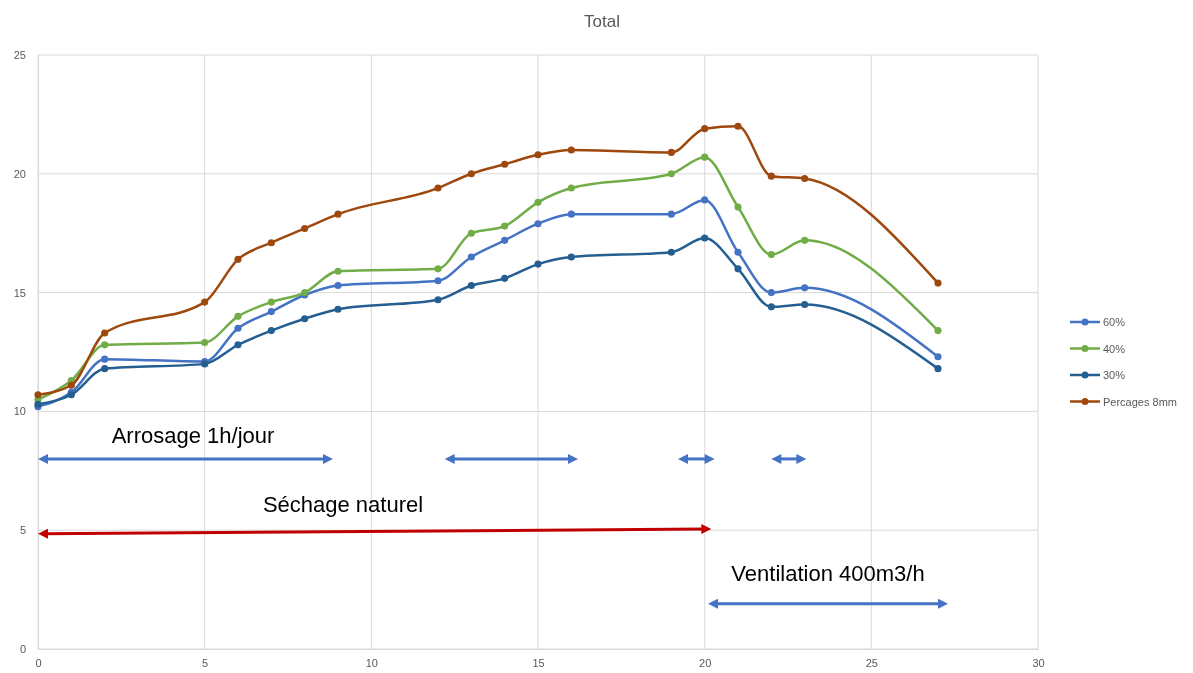 The image size is (1193, 673). I want to click on legend-label: 40%, so click(1114, 348).